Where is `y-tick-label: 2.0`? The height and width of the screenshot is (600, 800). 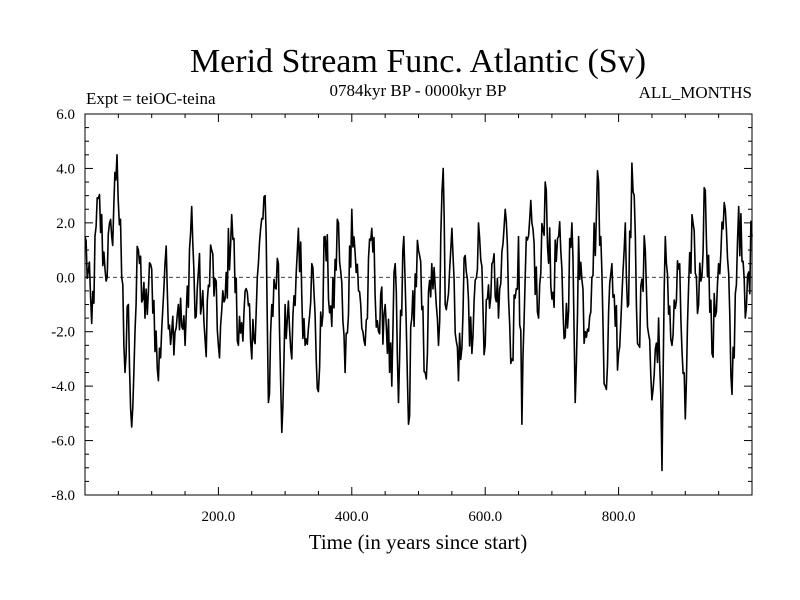
y-tick-label: 2.0 is located at coordinates (65, 224).